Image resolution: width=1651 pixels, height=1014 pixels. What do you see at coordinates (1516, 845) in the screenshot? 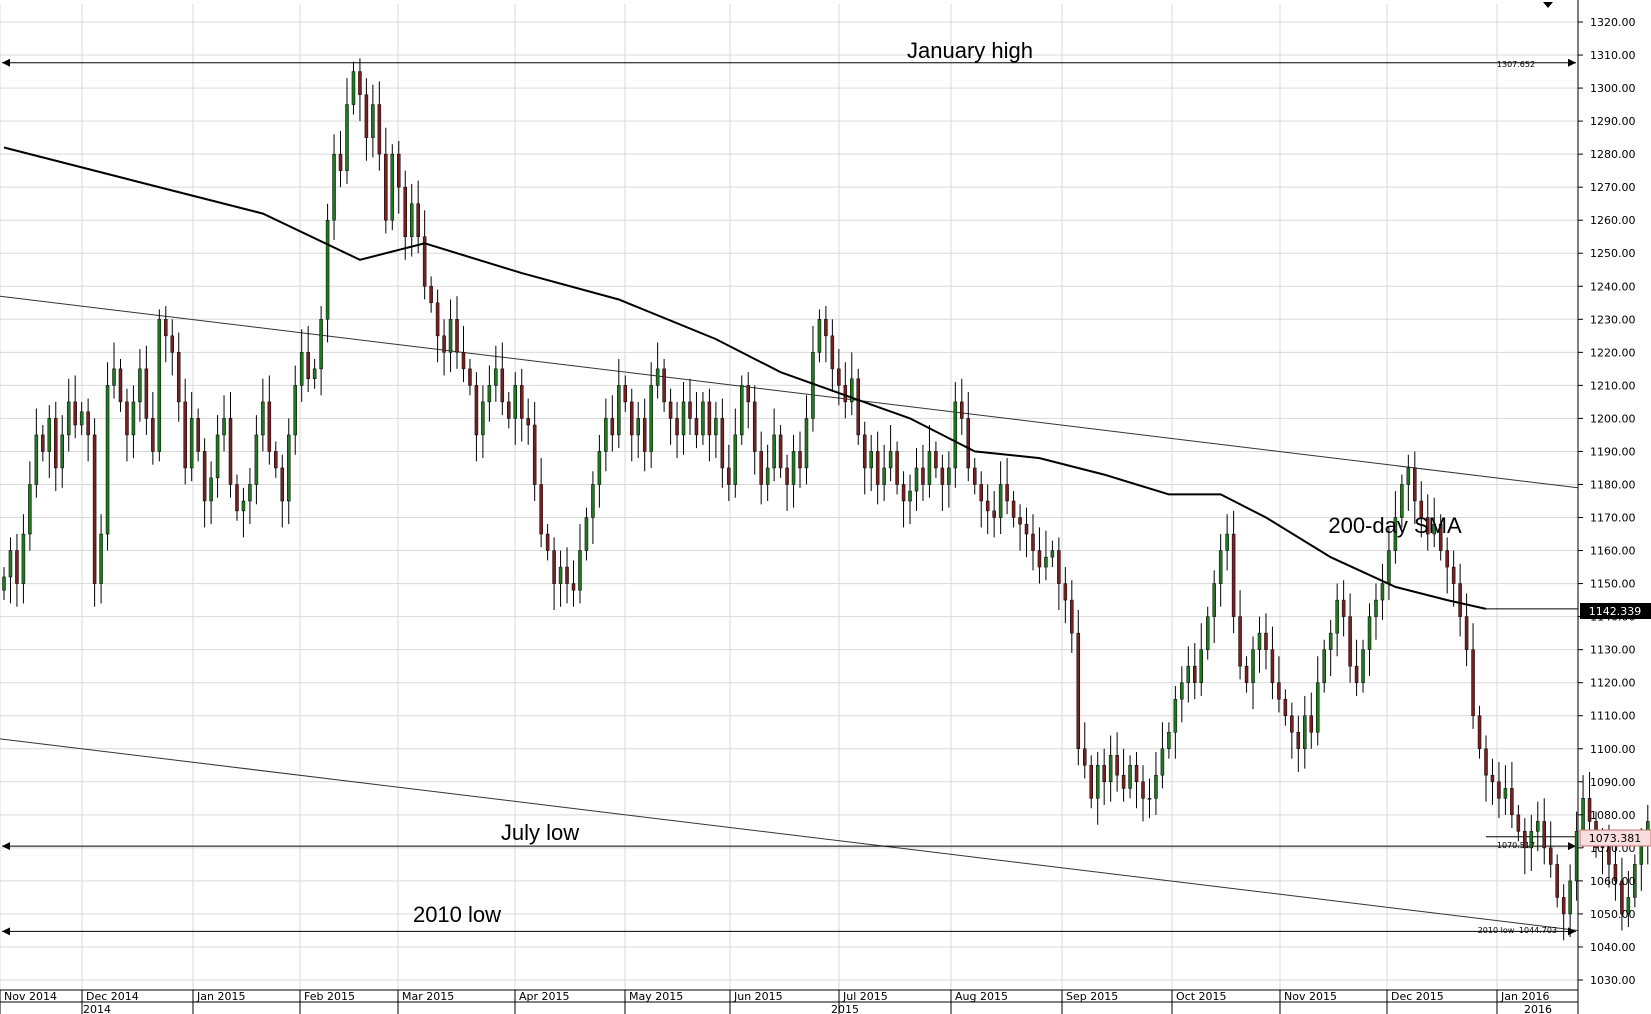
I see `july-low-value: 1070.517` at bounding box center [1516, 845].